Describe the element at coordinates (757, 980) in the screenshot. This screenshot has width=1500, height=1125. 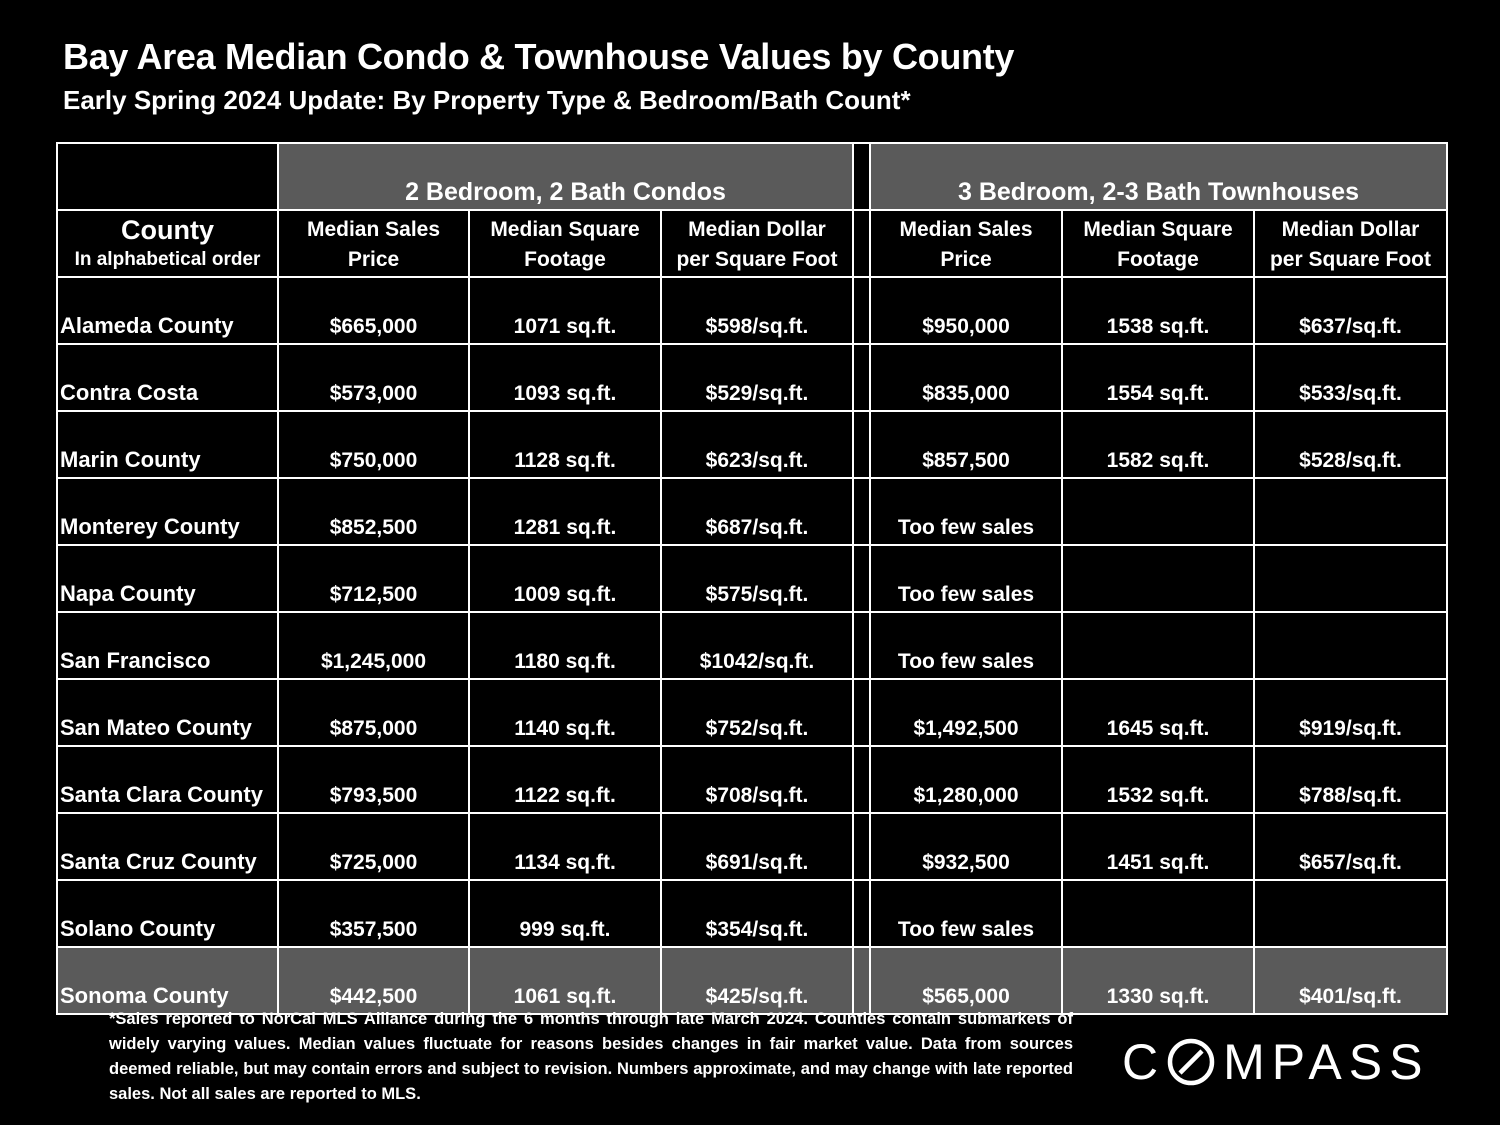
I see `condo-ppsf-cell: $425/sq.ft.` at that location.